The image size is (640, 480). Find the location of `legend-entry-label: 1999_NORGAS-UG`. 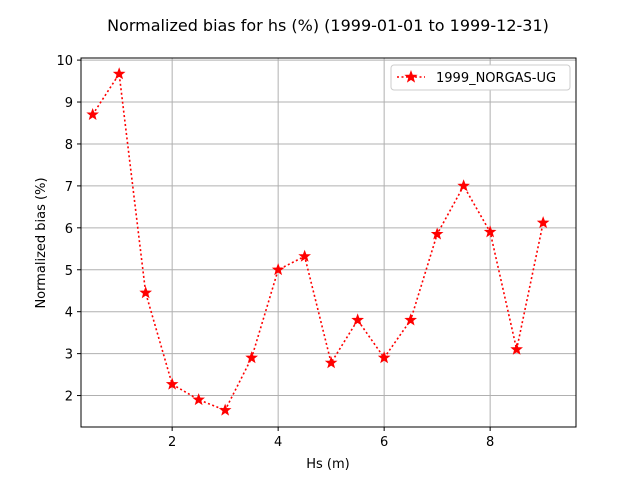

legend-entry-label: 1999_NORGAS-UG is located at coordinates (496, 78).